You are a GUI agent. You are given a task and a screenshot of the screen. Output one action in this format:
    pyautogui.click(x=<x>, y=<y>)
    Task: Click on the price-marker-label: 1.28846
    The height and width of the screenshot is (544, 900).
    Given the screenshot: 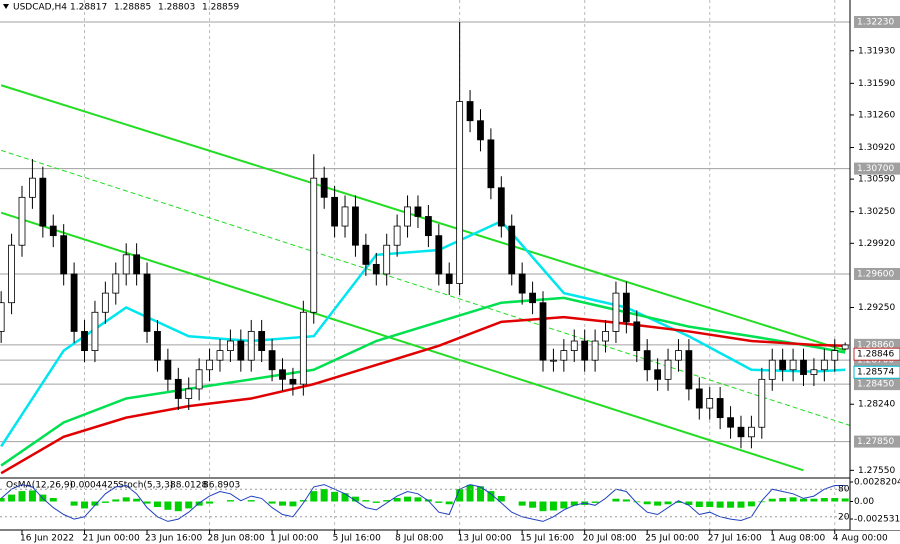 What is the action you would take?
    pyautogui.click(x=875, y=355)
    